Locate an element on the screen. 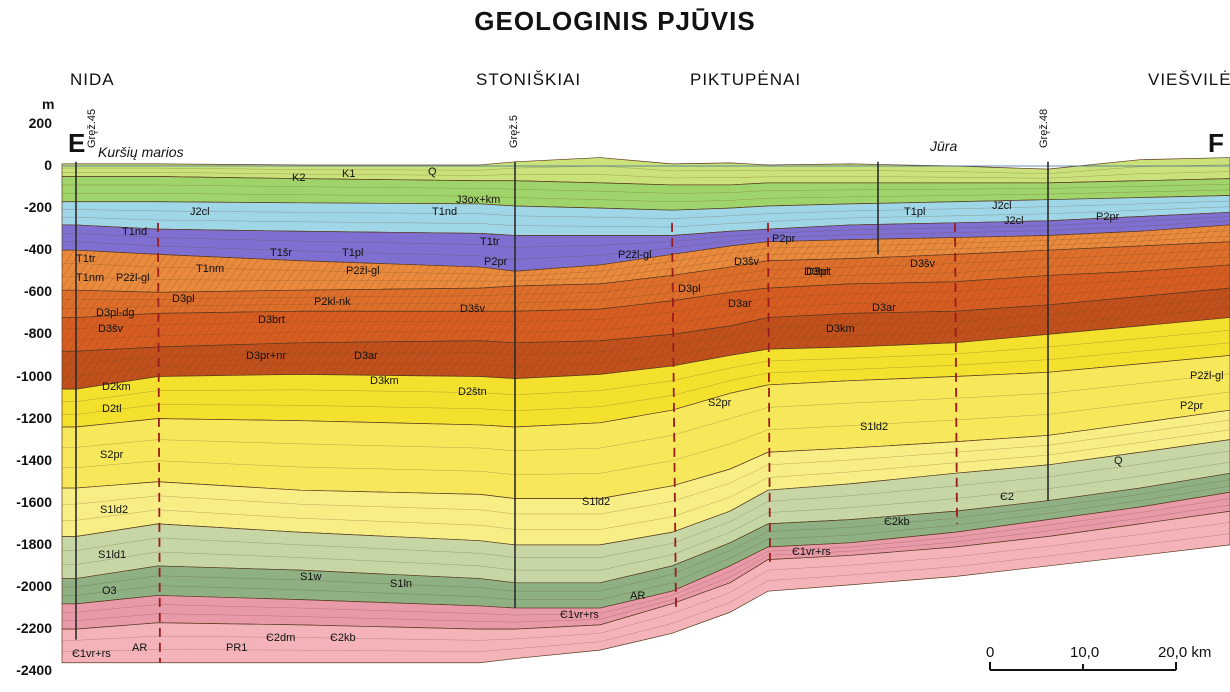  layer-label: K2 is located at coordinates (299, 178).